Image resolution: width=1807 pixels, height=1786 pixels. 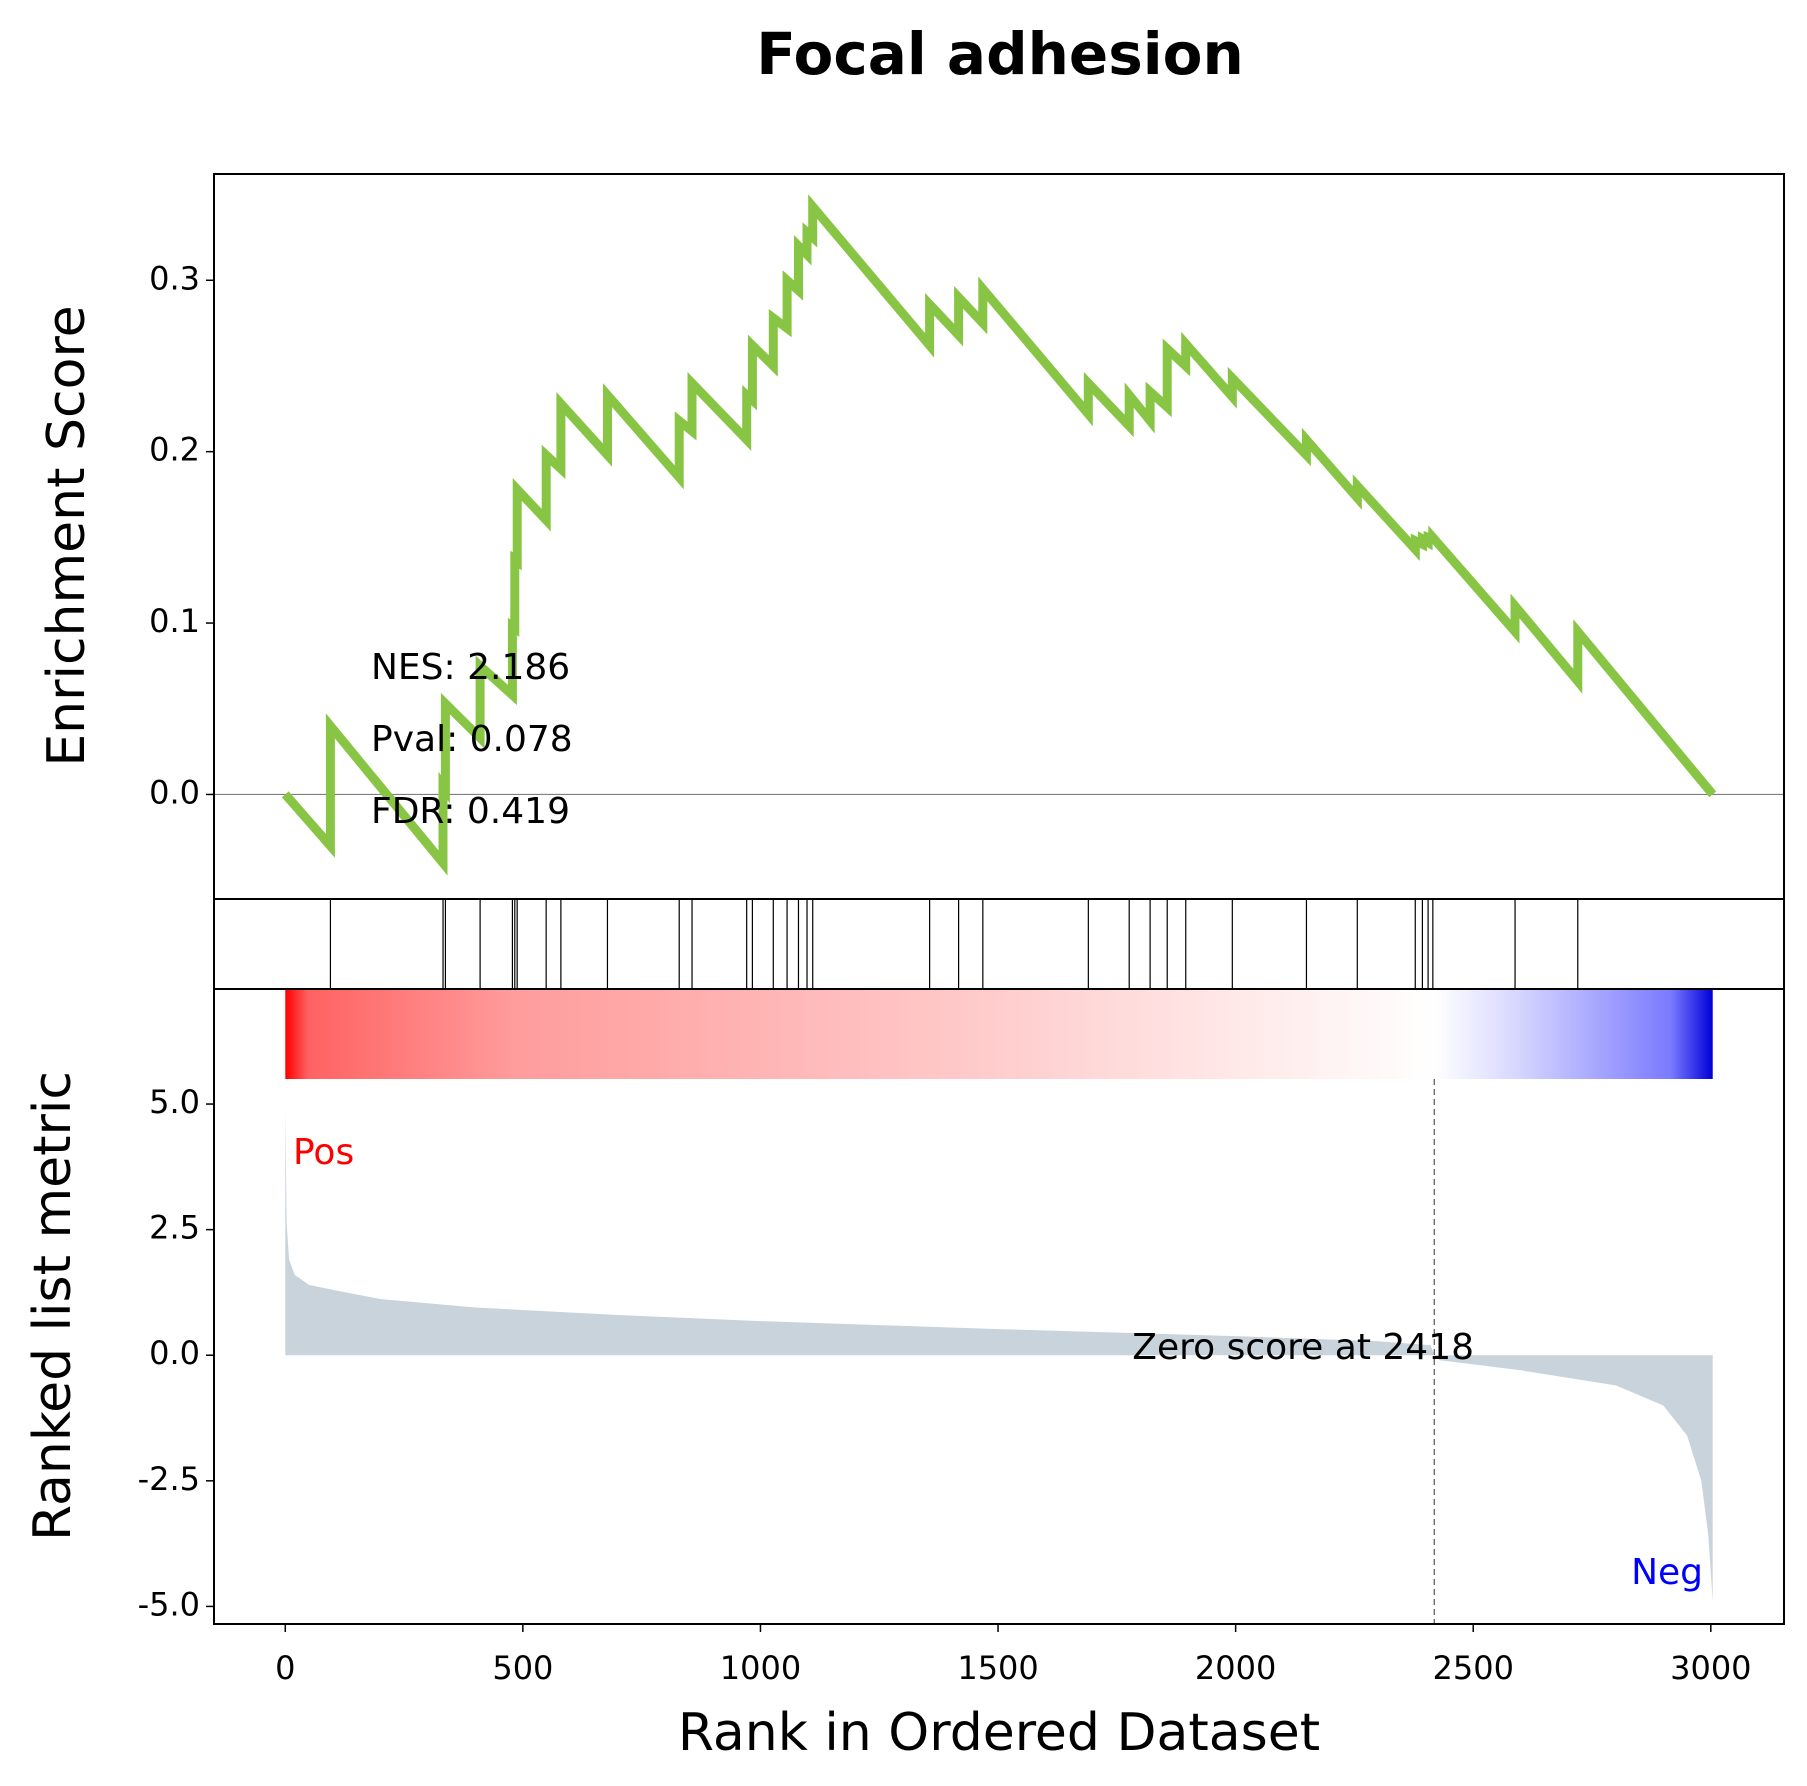 I want to click on zero-annotation: Zero score at 2418, so click(x=1303, y=1347).